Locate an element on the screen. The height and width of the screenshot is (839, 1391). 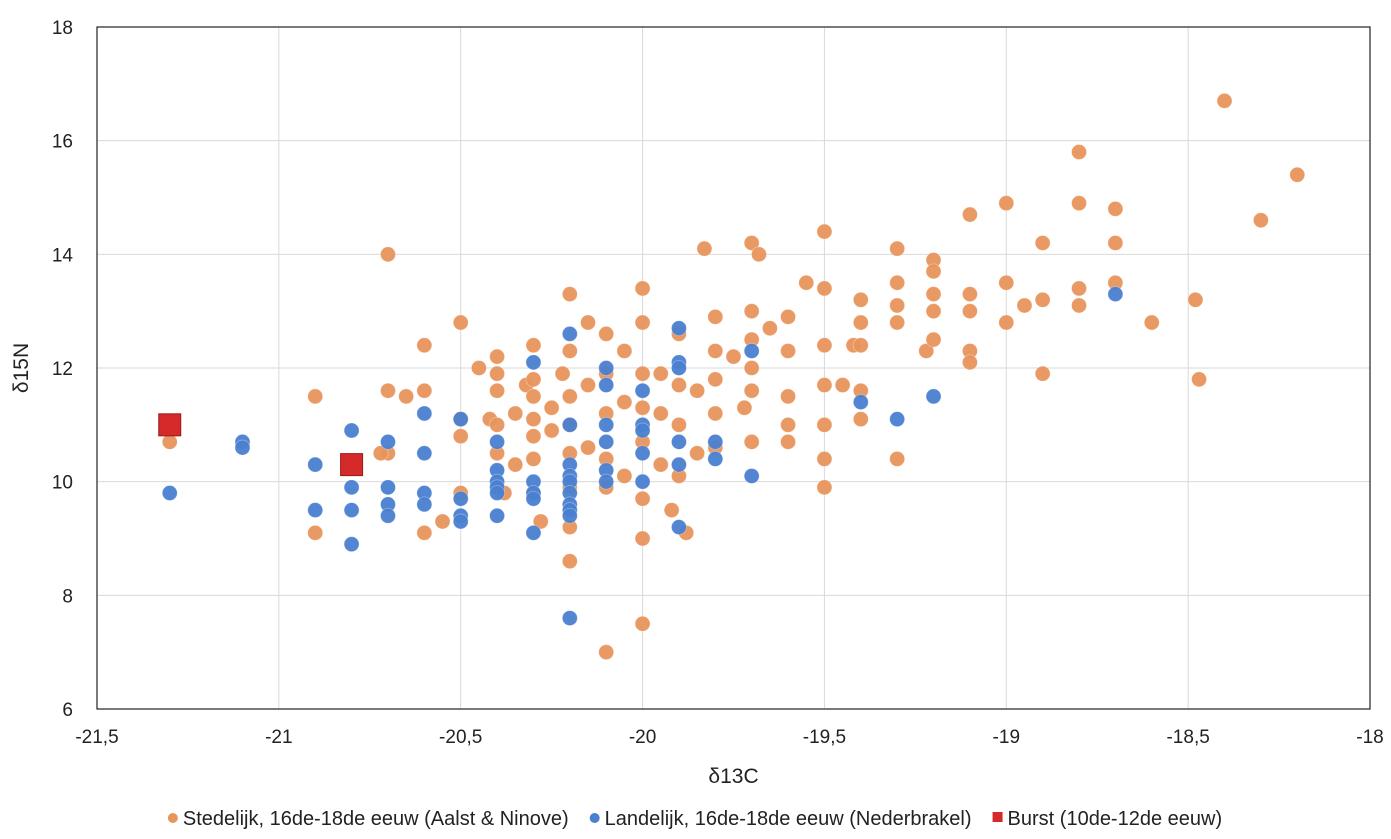
y-axis-tick-labels: 6 8 10 12 14 16 18 is located at coordinates (63, 369).